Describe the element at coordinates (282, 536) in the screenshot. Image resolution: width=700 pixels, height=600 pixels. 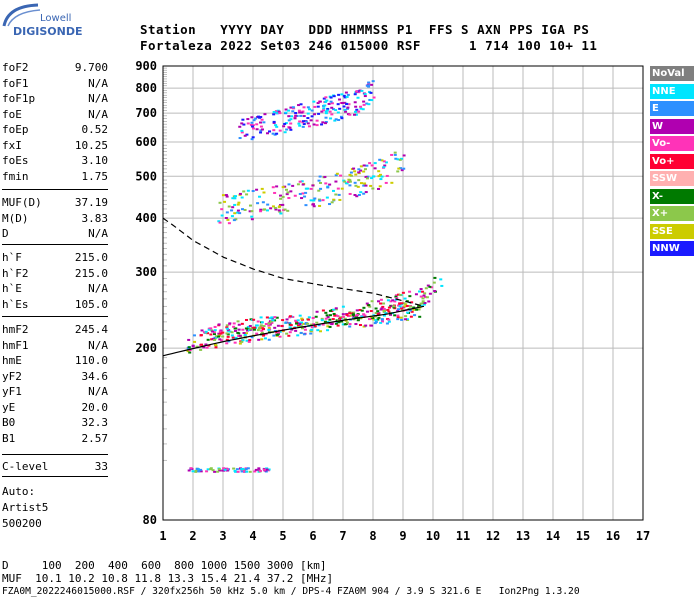
I see `x-tick-label: 5` at that location.